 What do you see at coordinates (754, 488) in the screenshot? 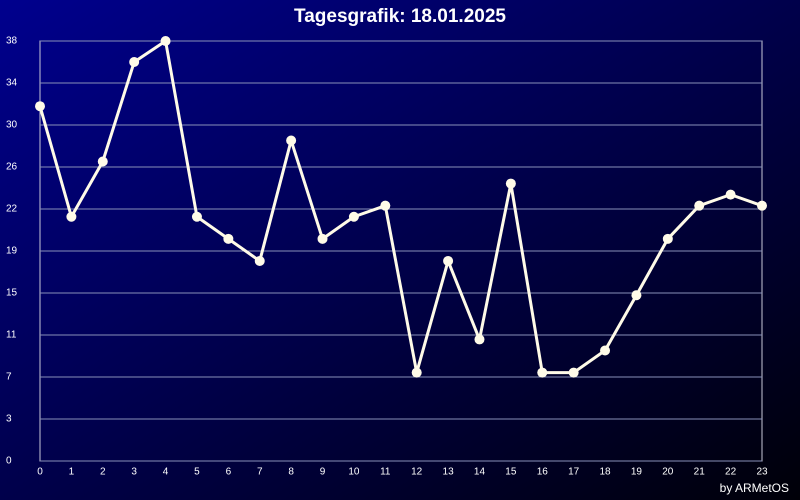
I see `credit: by ARMetOS` at bounding box center [754, 488].